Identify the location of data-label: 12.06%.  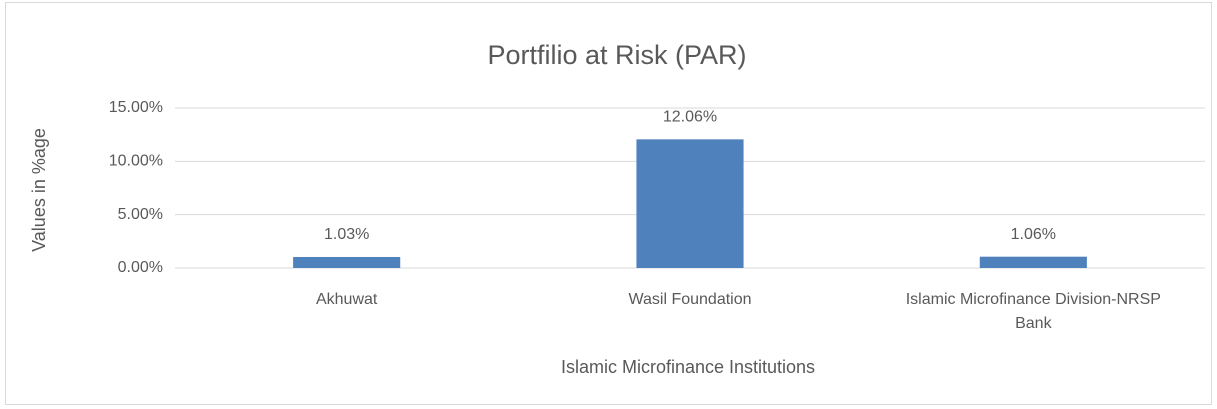
(690, 117).